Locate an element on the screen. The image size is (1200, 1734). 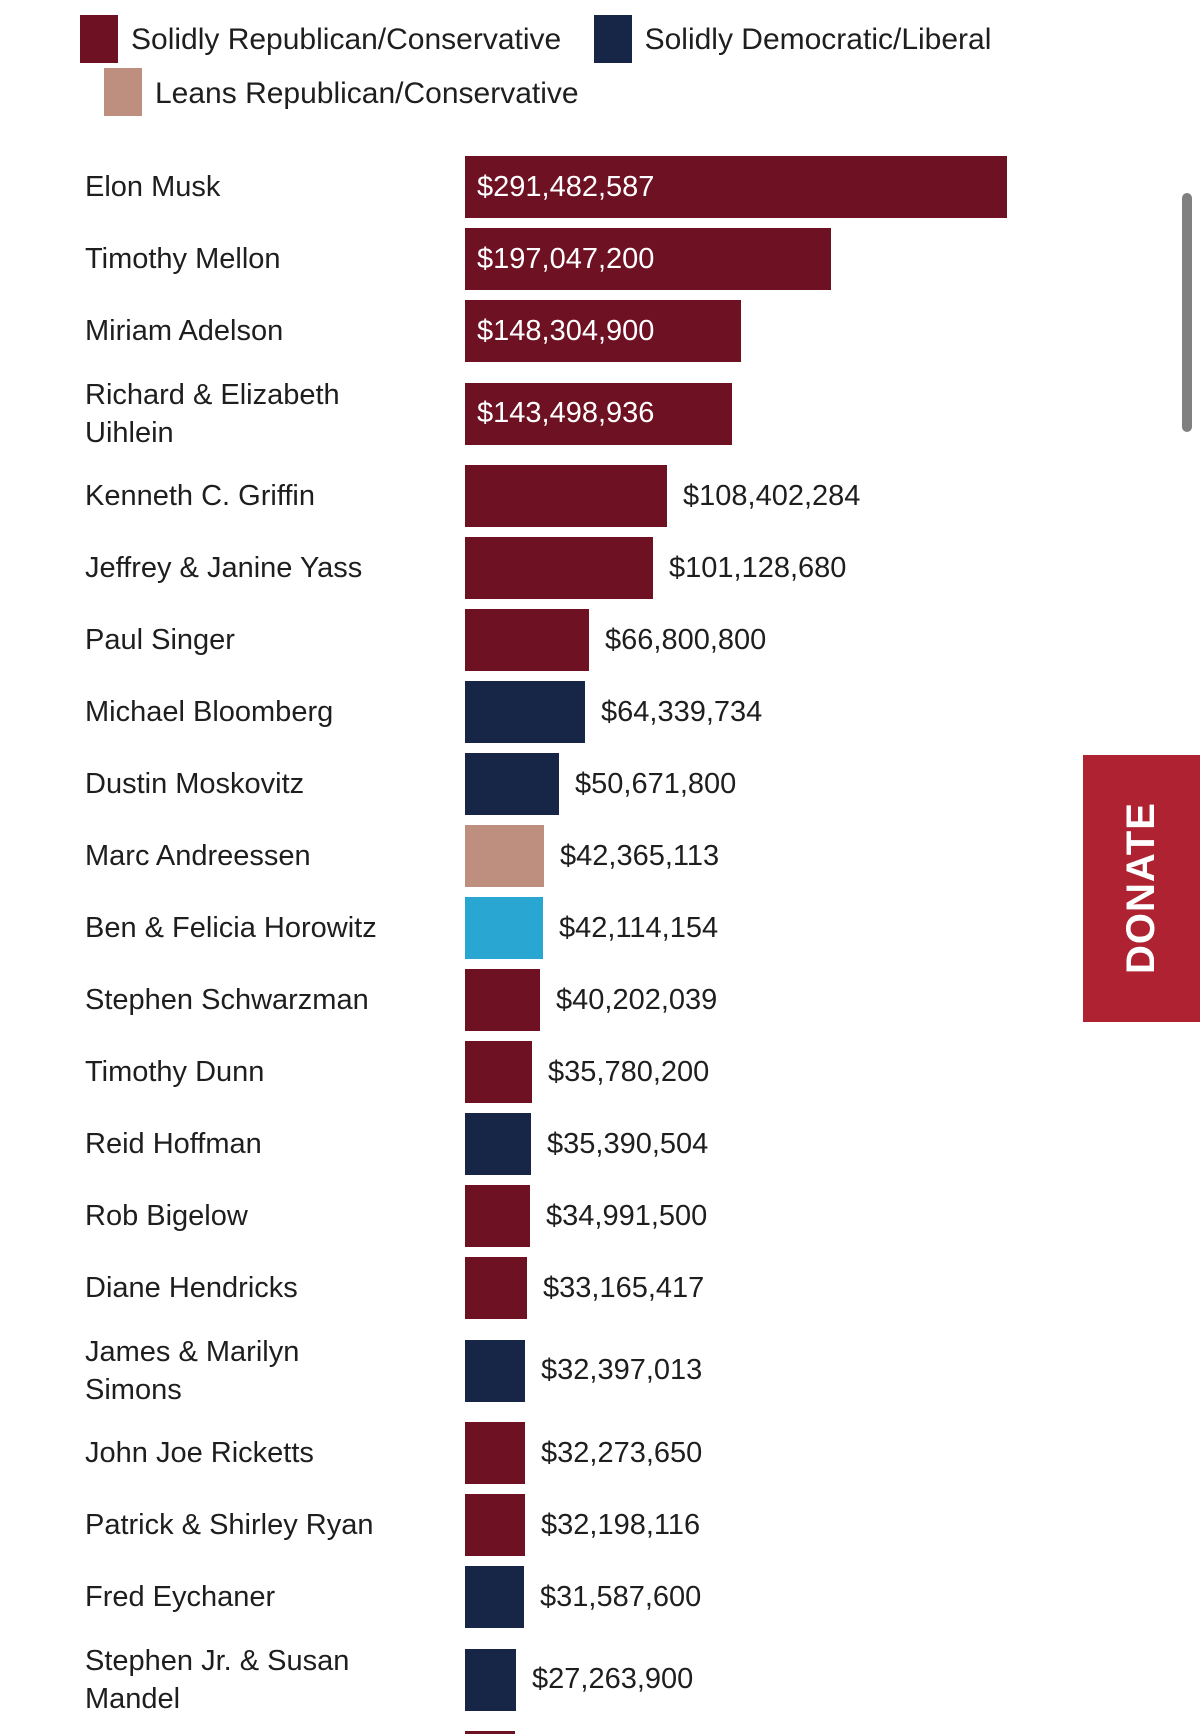
donation-amount: $40,202,039 is located at coordinates (637, 999).